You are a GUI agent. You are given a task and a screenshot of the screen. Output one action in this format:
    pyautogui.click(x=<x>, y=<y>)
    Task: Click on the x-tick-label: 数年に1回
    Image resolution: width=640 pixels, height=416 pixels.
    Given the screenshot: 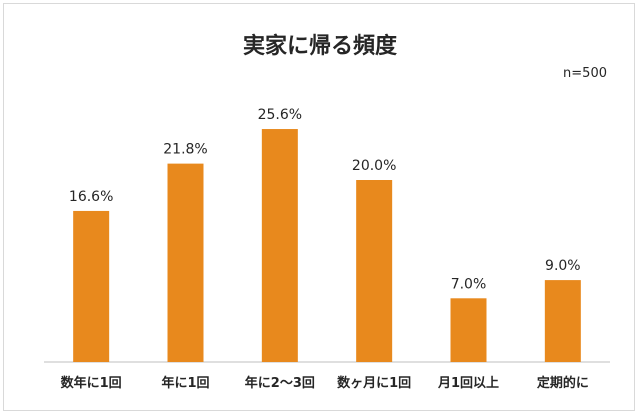 What is the action you would take?
    pyautogui.click(x=91, y=383)
    